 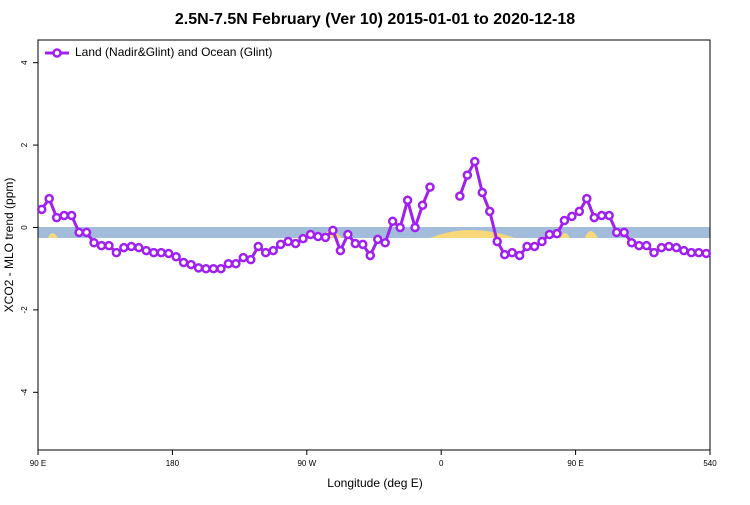 What do you see at coordinates (173, 52) in the screenshot?
I see `legend-label: Land (Nadir&Glint) and Ocean (Glint)` at bounding box center [173, 52].